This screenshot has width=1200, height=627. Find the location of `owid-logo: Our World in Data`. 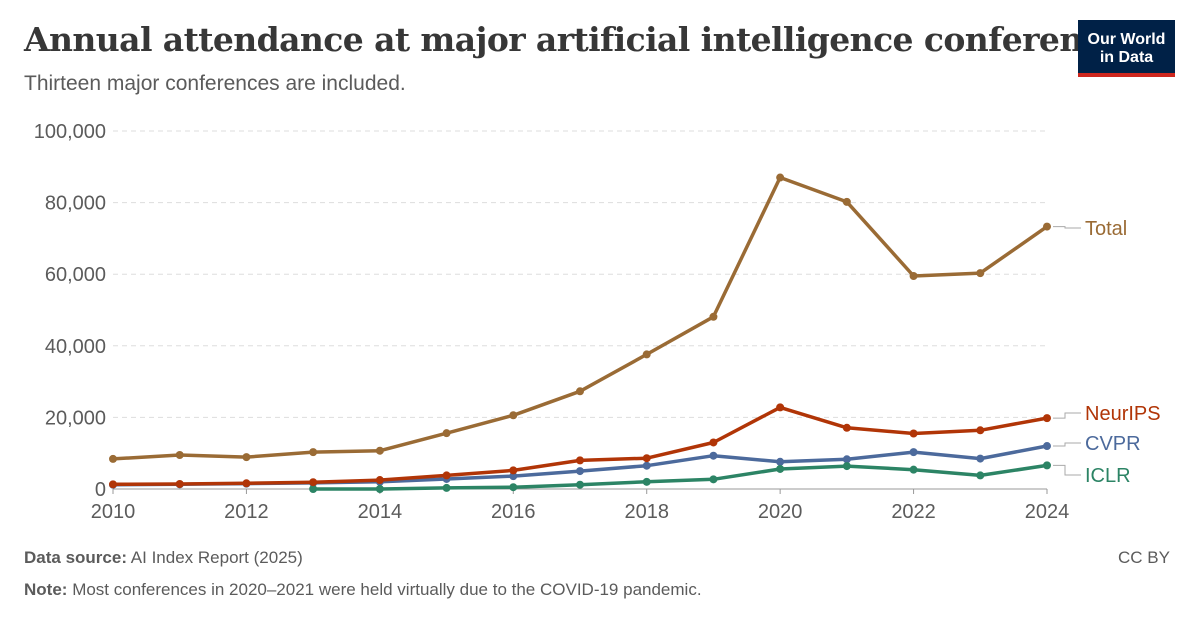

owid-logo: Our World in Data is located at coordinates (1126, 48).